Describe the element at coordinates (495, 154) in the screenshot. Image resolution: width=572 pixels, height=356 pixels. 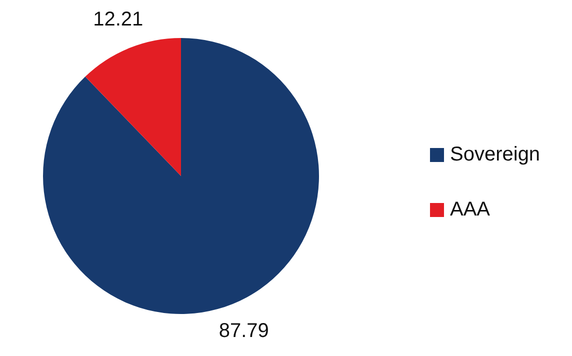
I see `legend-label: Sovereign` at that location.